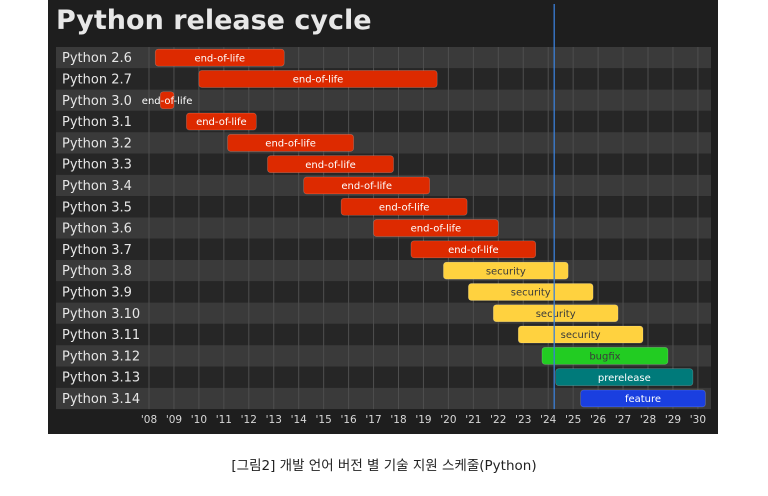 Image resolution: width=768 pixels, height=496 pixels. Describe the element at coordinates (373, 420) in the screenshot. I see `year-tick-label: '17` at that location.